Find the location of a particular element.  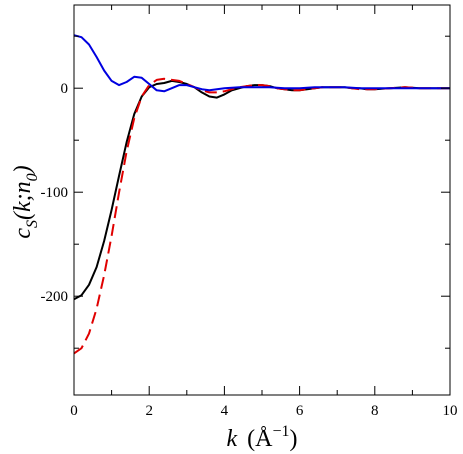

x-axis-label: k (Å−1) is located at coordinates (261, 437).